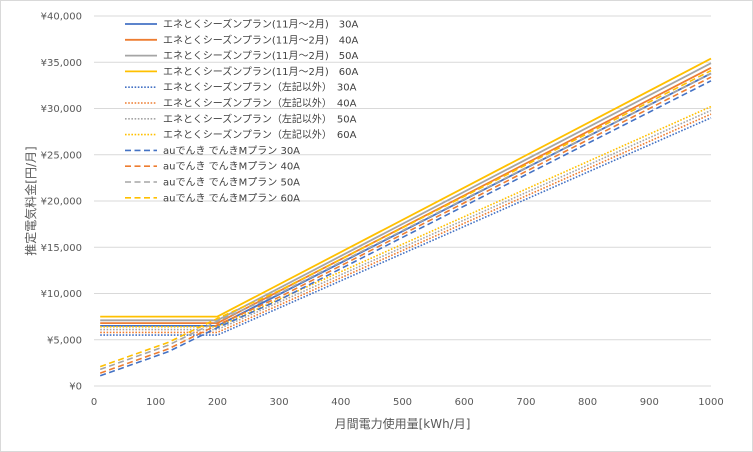 The image size is (753, 452). Describe the element at coordinates (260, 118) in the screenshot. I see `legend-entry-label: エネとくシーズンプラン（左記以外） 50A` at that location.